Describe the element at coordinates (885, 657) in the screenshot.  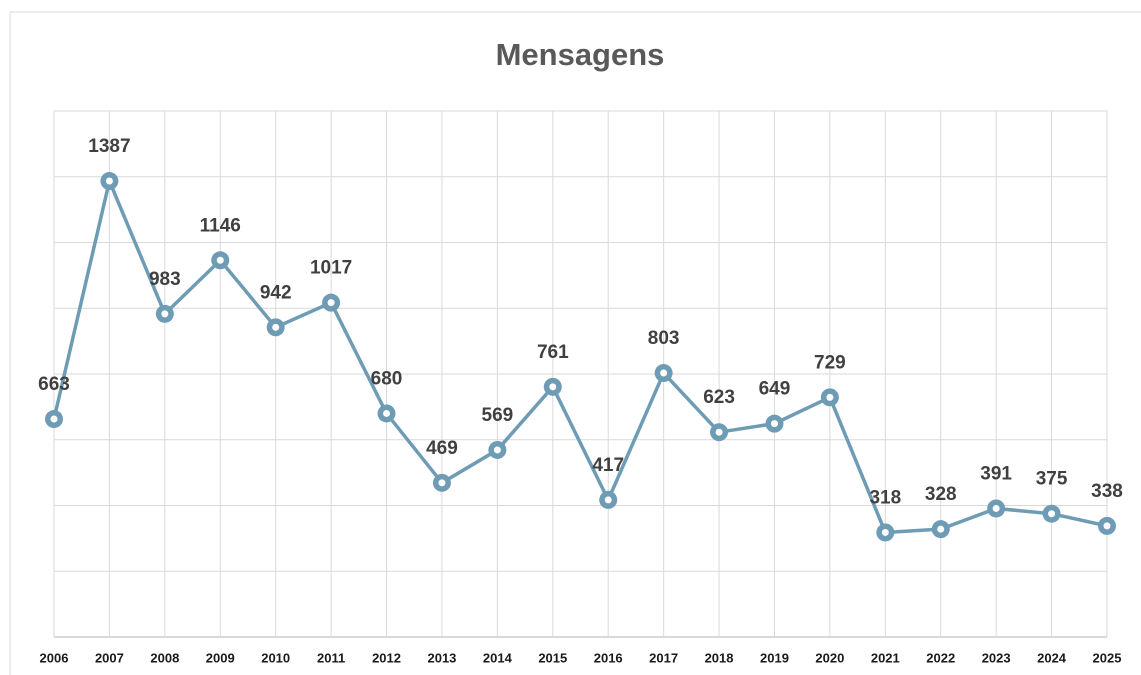
I see `x-tick-label: 2021` at that location.